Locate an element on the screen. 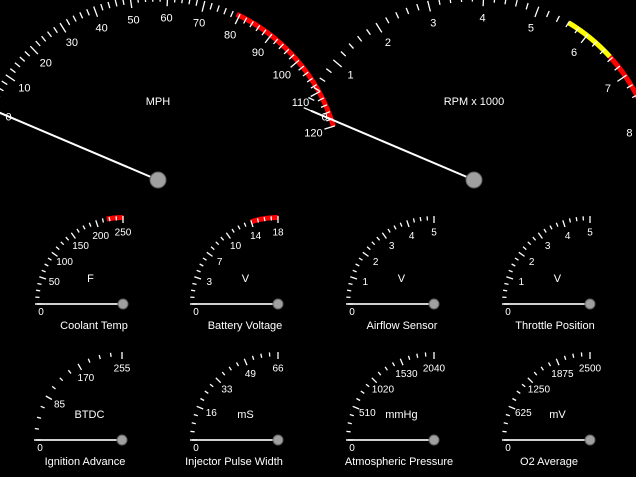 The width and height of the screenshot is (636, 477). mph-tick-label: 60 is located at coordinates (166, 19).